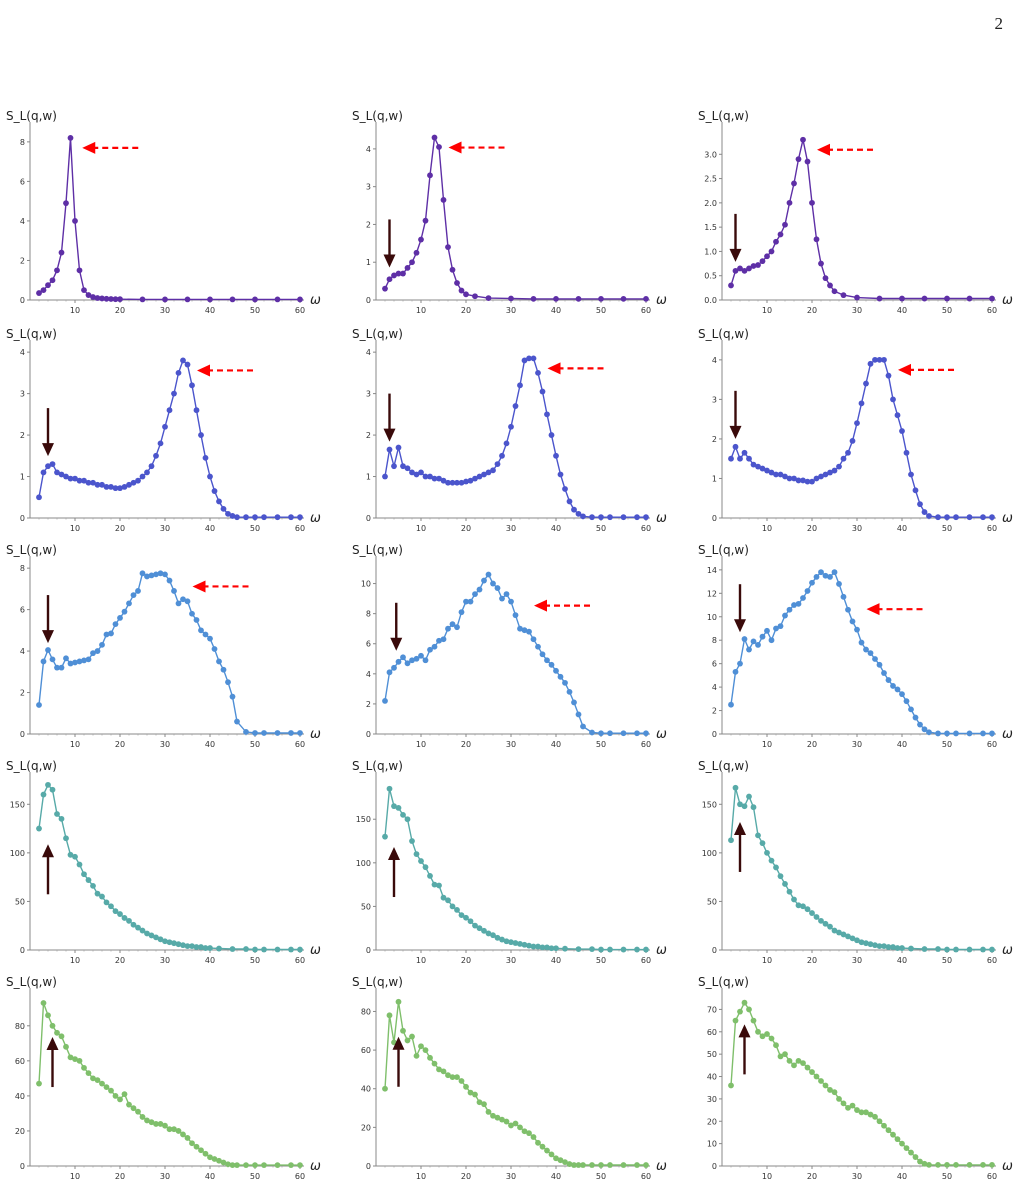 The image size is (1025, 1184). I want to click on y-tick-label: 3, so click(368, 394).